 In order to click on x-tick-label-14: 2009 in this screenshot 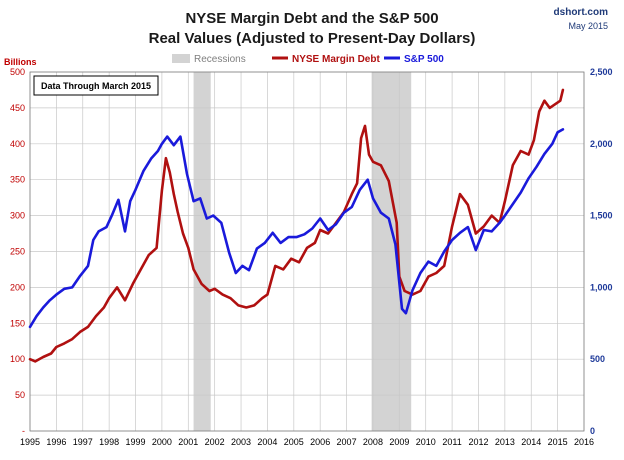, I will do `click(399, 442)`.